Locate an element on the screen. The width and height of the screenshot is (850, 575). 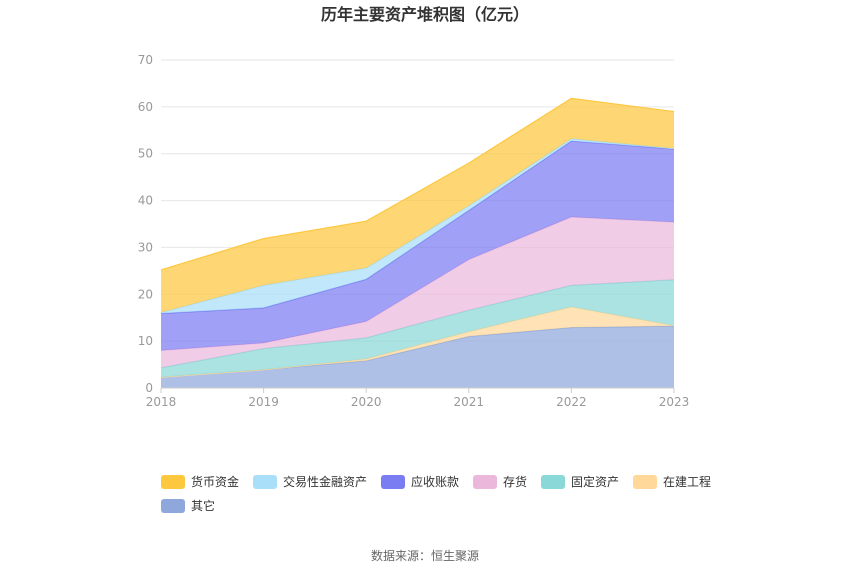
source-text: 数据来源：恒生聚源 is located at coordinates (425, 555).